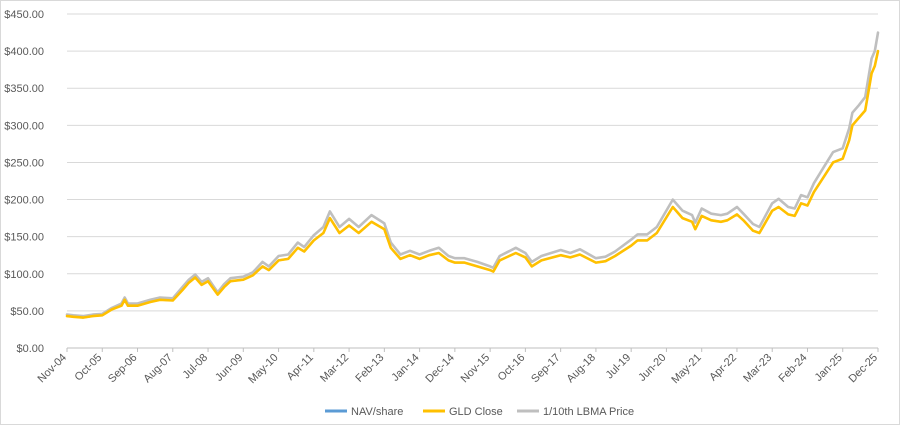  Describe the element at coordinates (588, 412) in the screenshot. I see `legend-label: 1/10th LBMA Price` at that location.